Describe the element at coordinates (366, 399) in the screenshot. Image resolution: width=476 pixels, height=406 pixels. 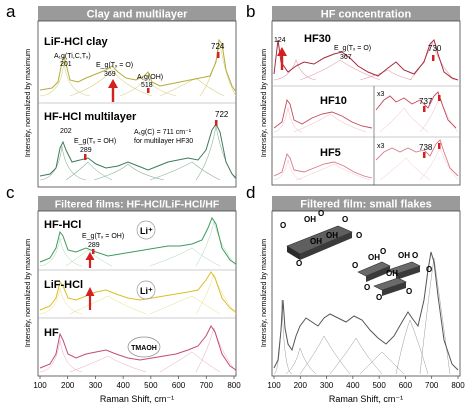
I see `x-axis-label-right: Raman Shift, cm⁻¹` at that location.